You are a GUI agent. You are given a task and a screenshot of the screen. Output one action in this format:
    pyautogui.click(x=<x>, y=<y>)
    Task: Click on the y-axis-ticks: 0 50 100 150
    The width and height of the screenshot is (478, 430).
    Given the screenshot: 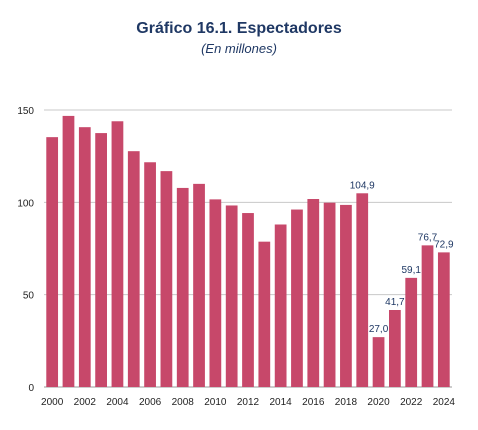 What is the action you would take?
    pyautogui.click(x=25, y=250)
    